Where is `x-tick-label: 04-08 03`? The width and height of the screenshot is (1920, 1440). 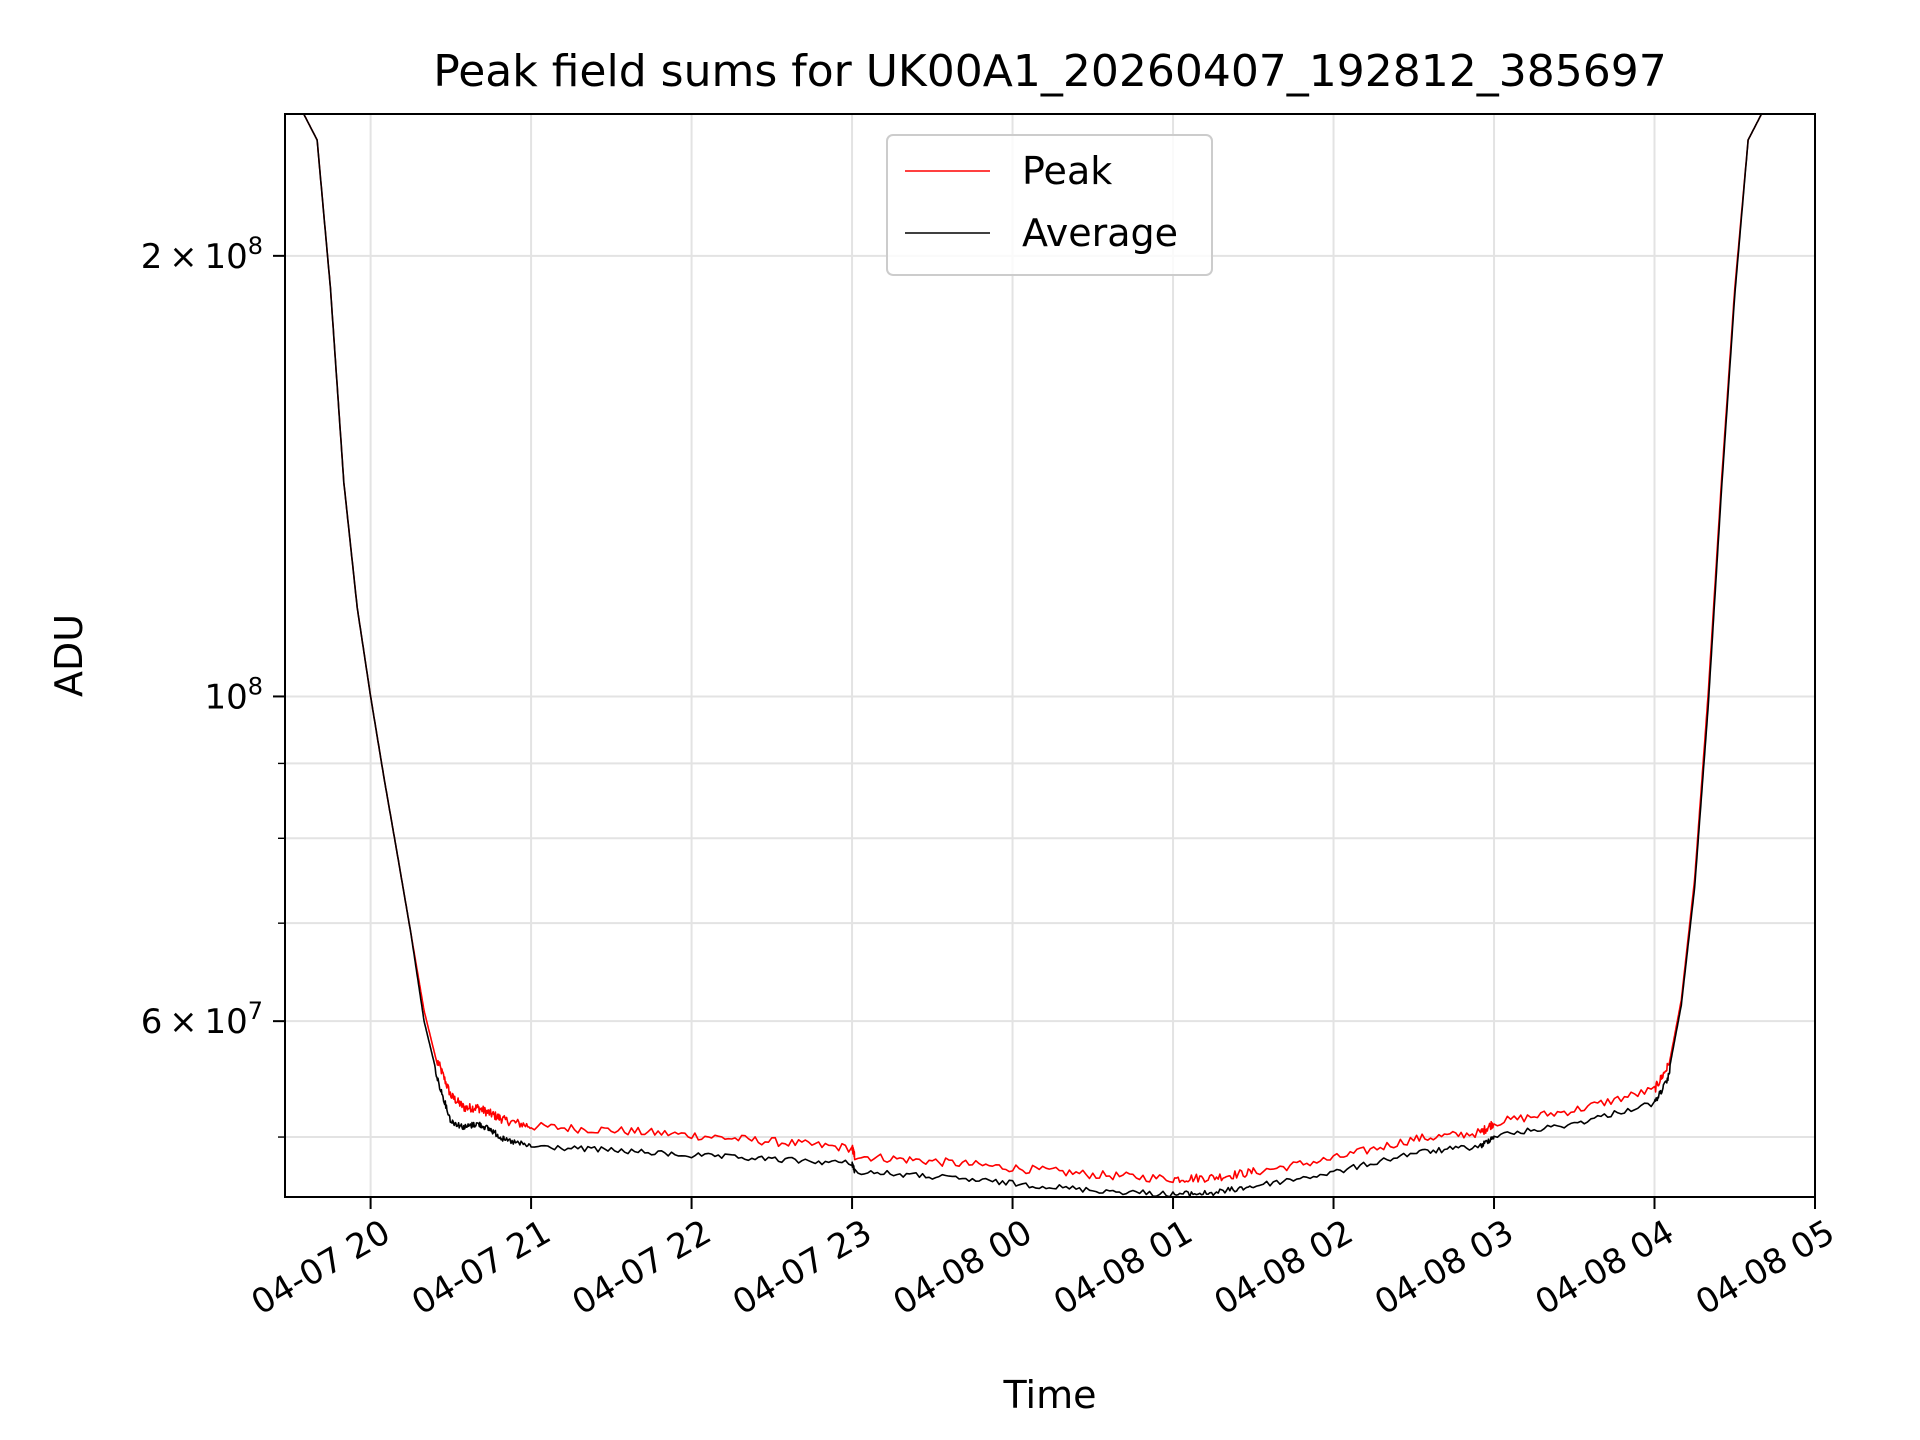 x-tick-label: 04-08 03 is located at coordinates (1444, 1267).